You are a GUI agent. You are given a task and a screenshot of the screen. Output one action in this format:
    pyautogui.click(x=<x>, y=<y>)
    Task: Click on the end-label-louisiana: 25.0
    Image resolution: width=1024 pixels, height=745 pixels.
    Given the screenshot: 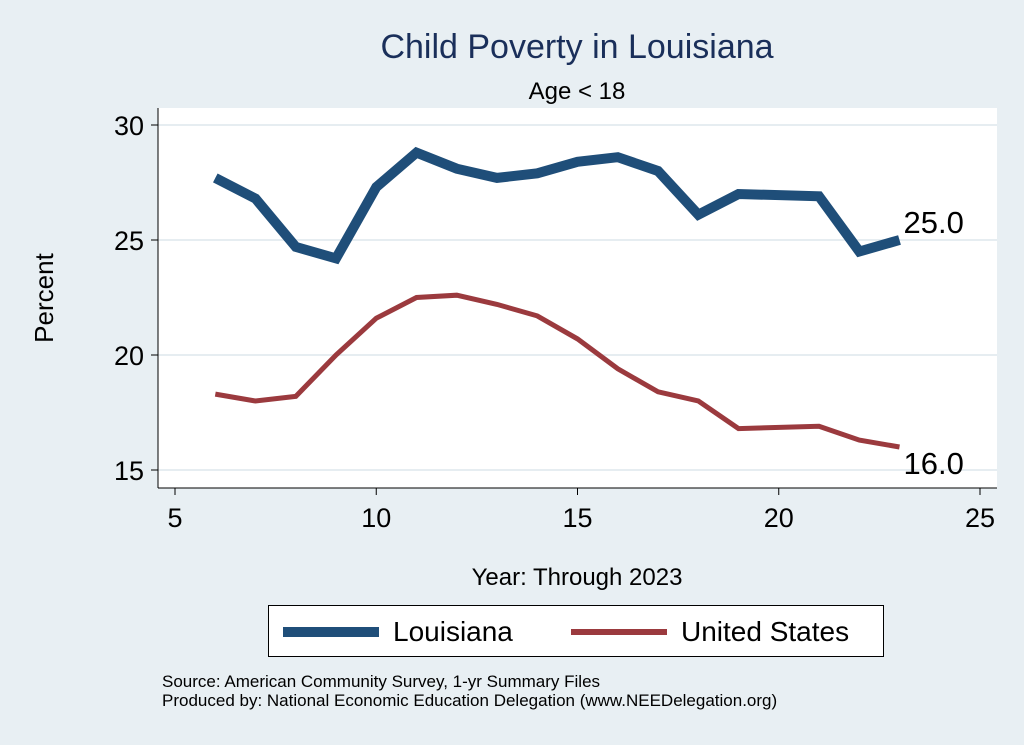 What is the action you would take?
    pyautogui.click(x=934, y=222)
    